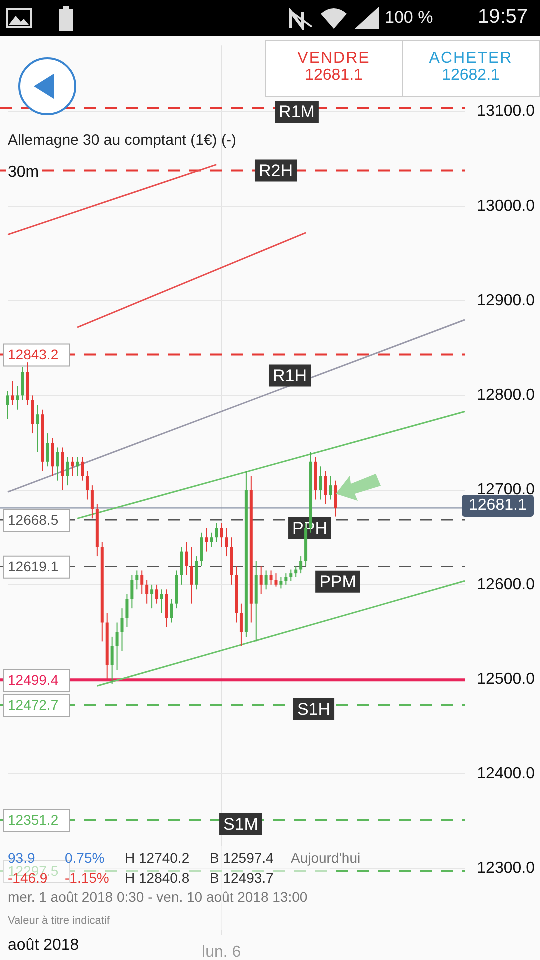 Image resolution: width=540 pixels, height=960 pixels. I want to click on annotation: 0.75%, so click(85, 858).